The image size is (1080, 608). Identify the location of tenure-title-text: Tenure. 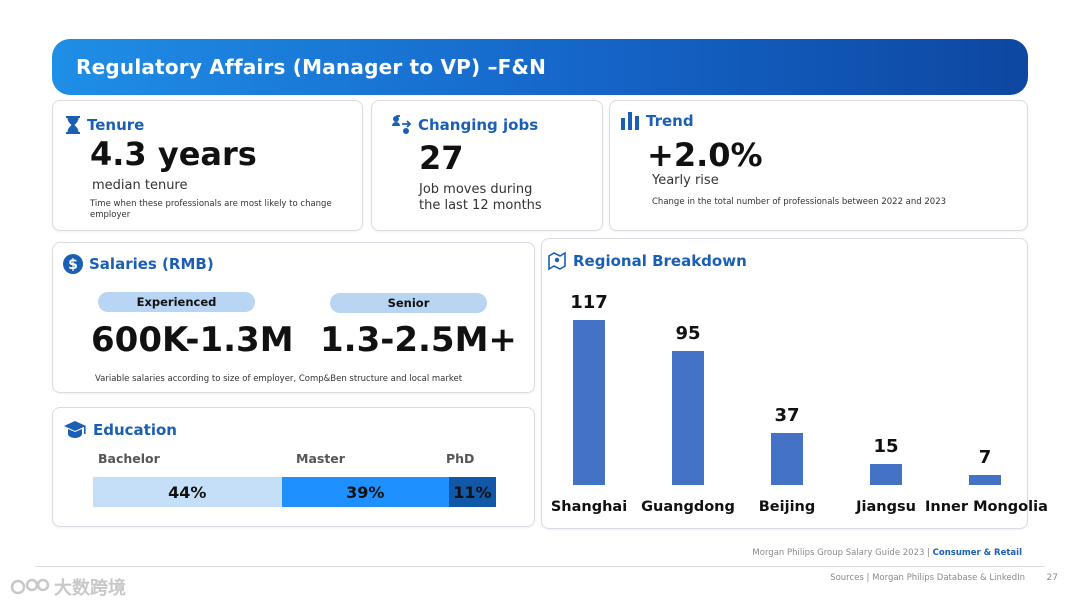
(116, 125).